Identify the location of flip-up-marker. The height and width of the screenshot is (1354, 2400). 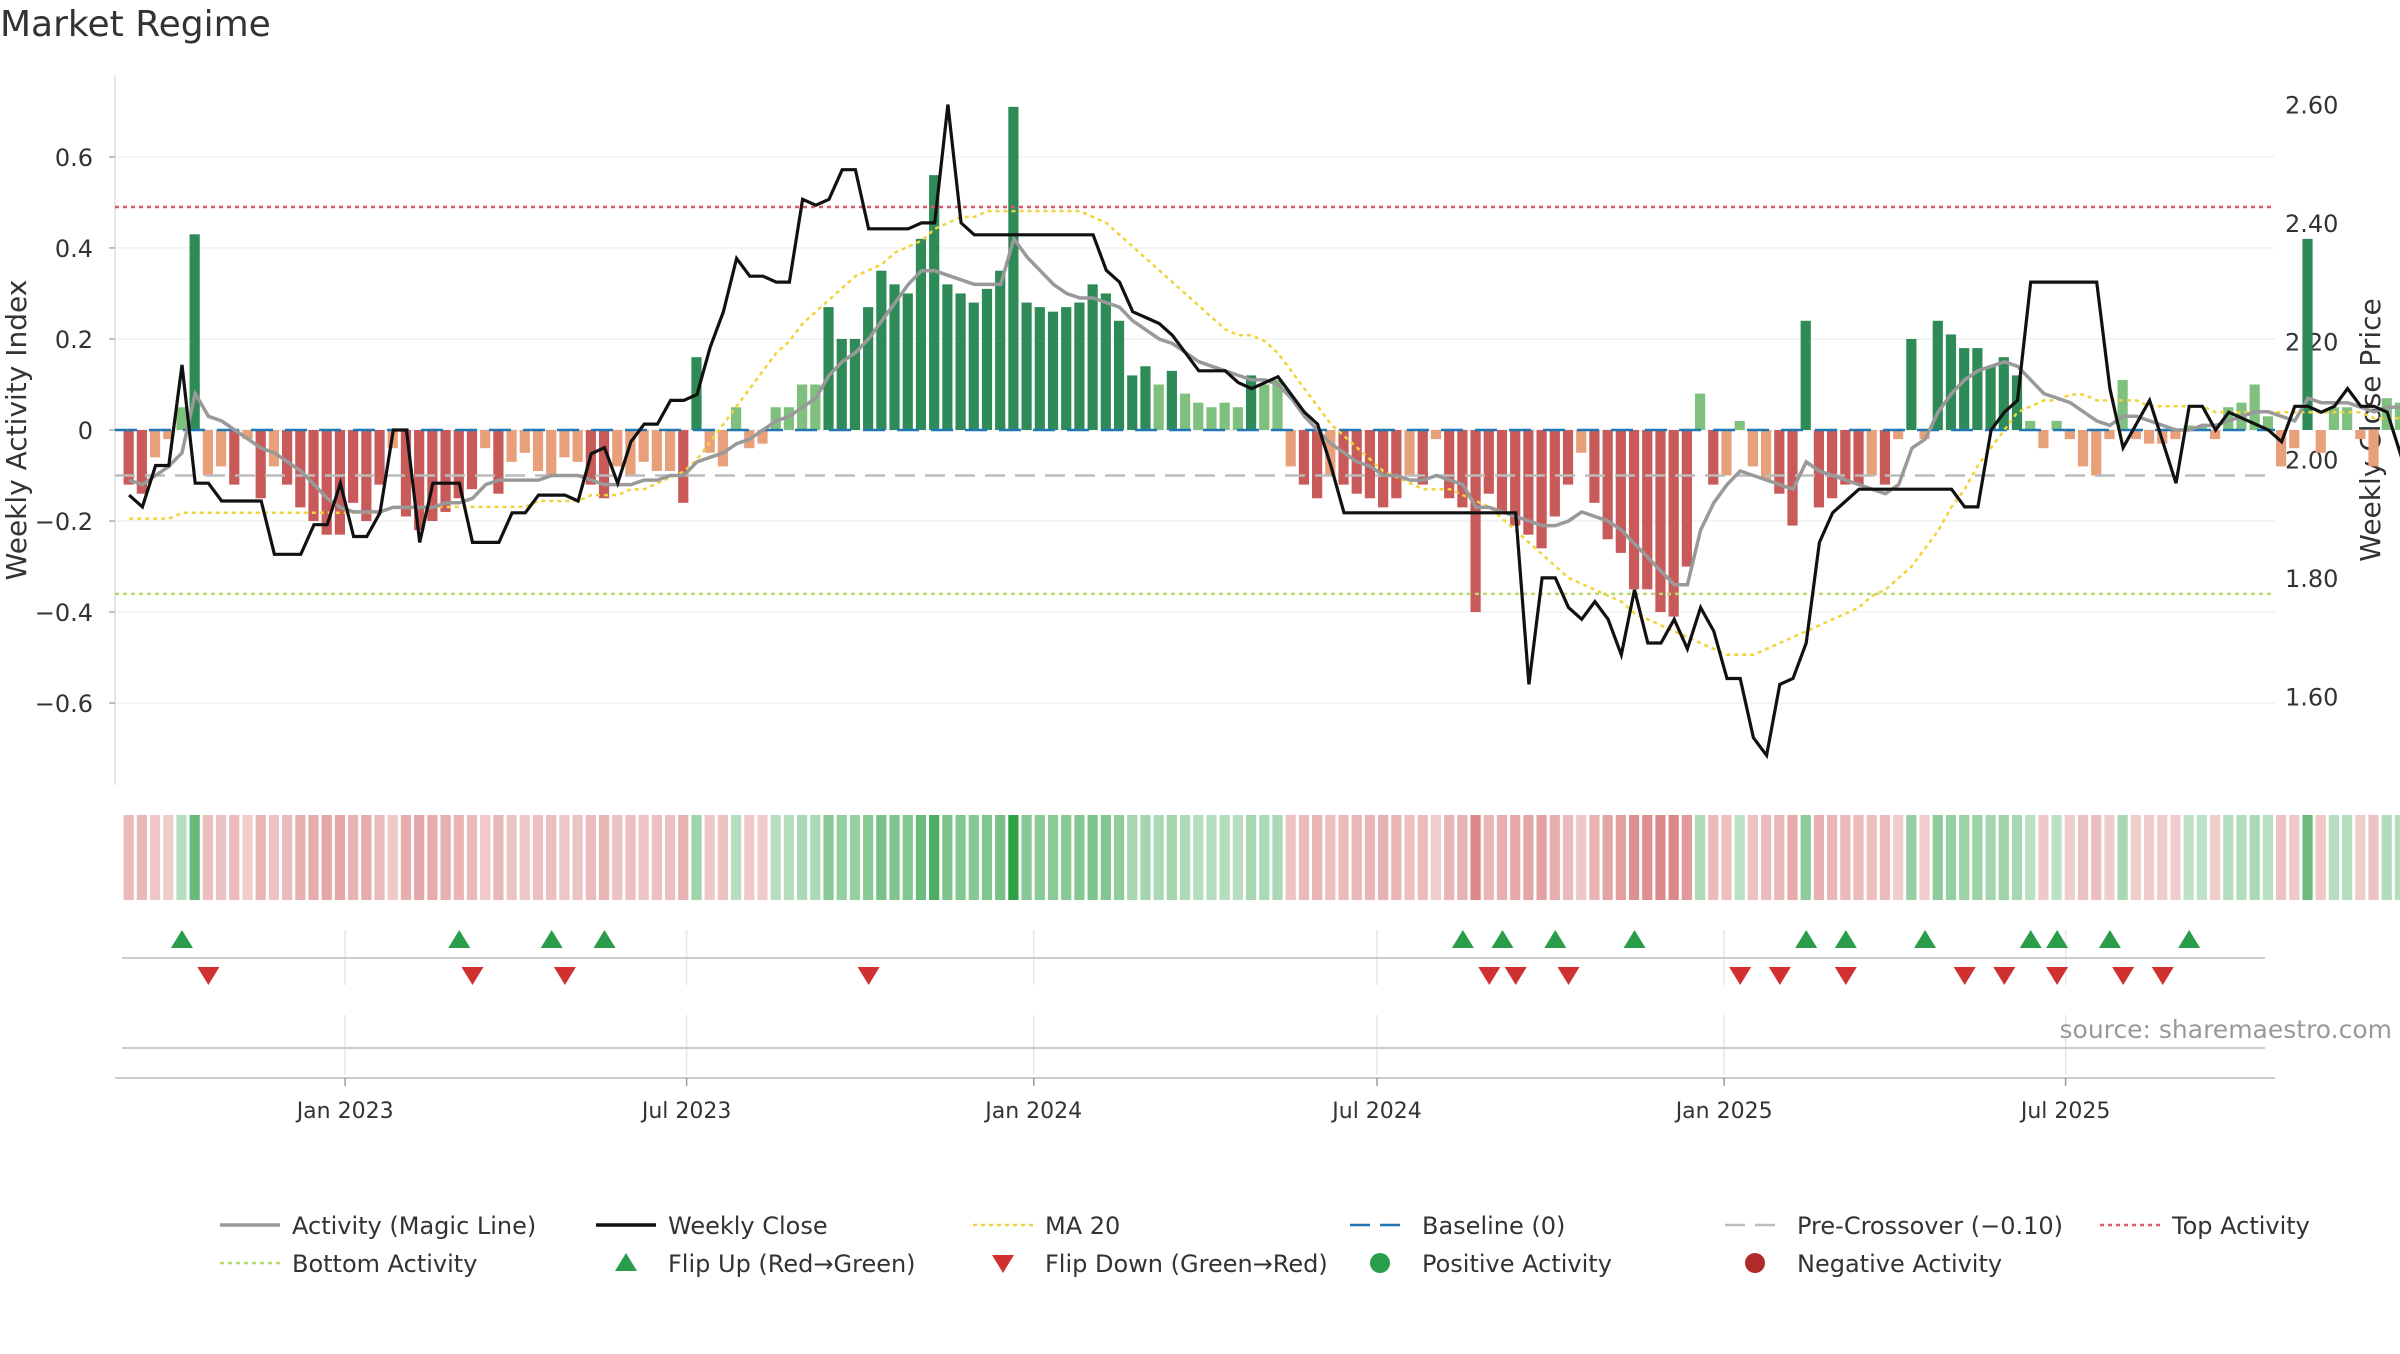
(181, 939).